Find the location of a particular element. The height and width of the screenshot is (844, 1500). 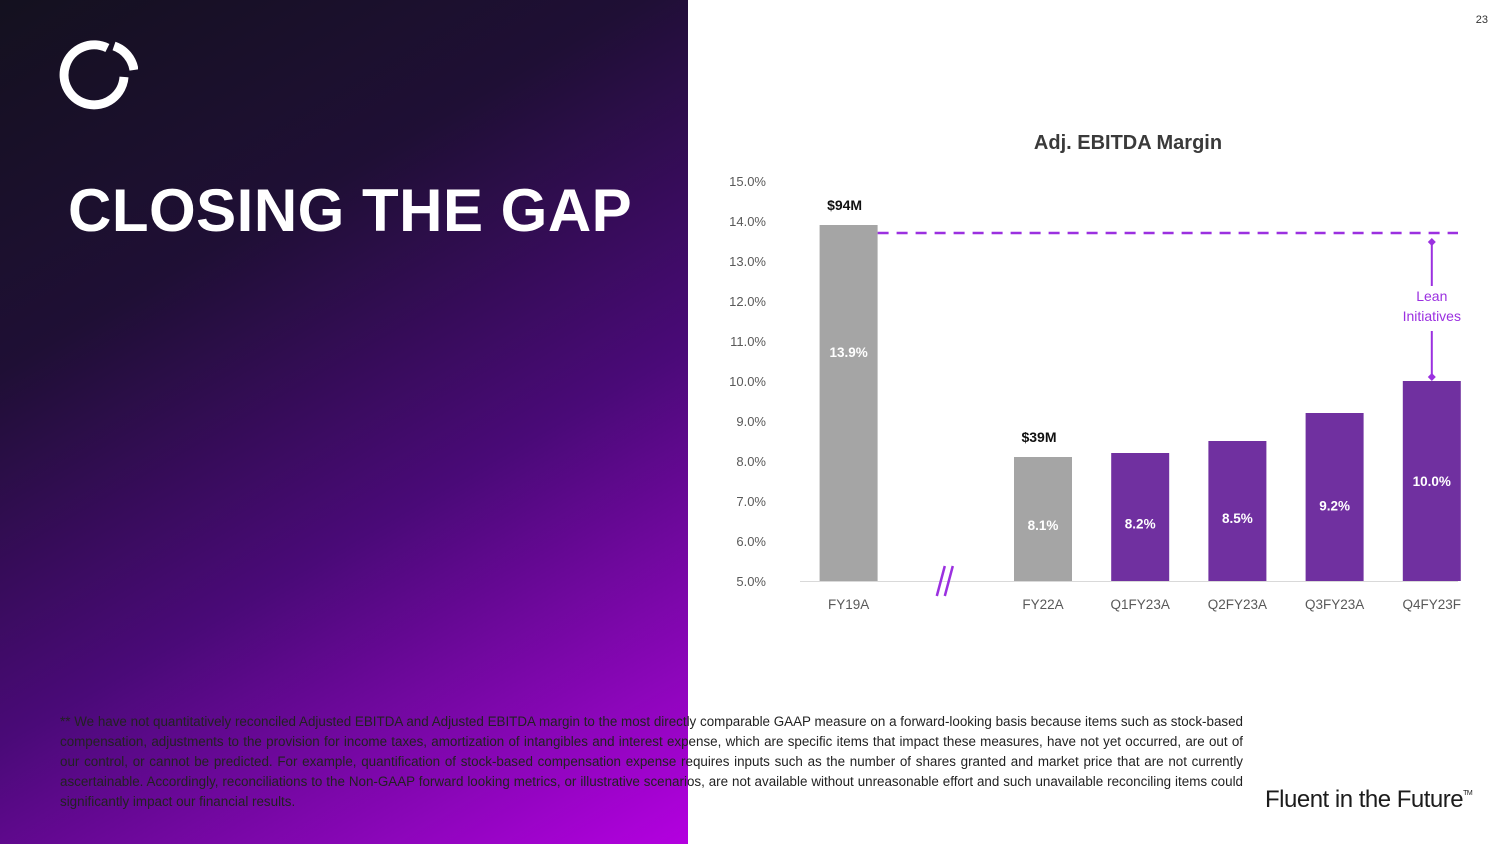

y-tick-label: 7.0% is located at coordinates (751, 501).